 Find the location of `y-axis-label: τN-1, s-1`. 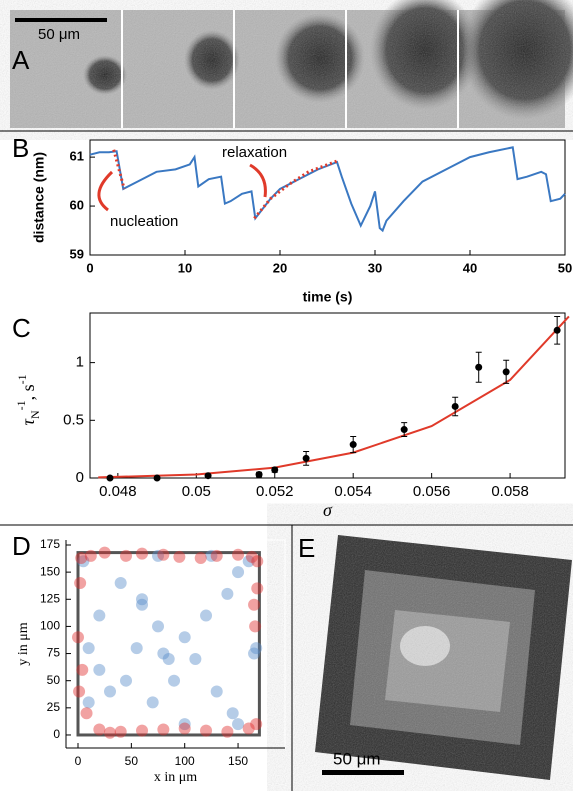

y-axis-label: τN-1, s-1 is located at coordinates (28, 399).